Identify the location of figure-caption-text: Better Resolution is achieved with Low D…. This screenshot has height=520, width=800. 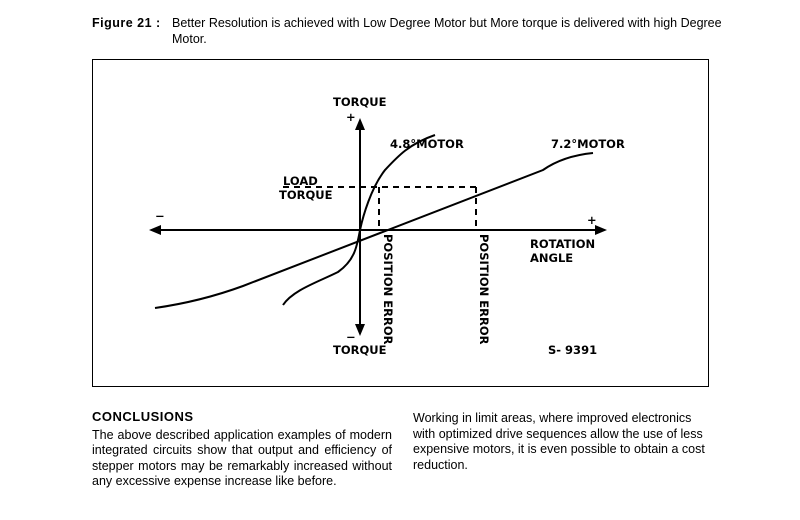
(447, 31).